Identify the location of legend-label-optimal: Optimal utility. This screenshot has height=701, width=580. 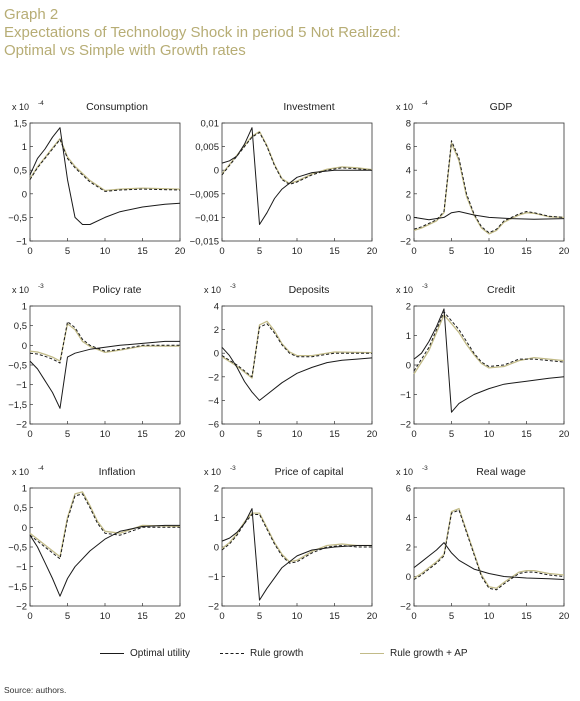
(160, 653).